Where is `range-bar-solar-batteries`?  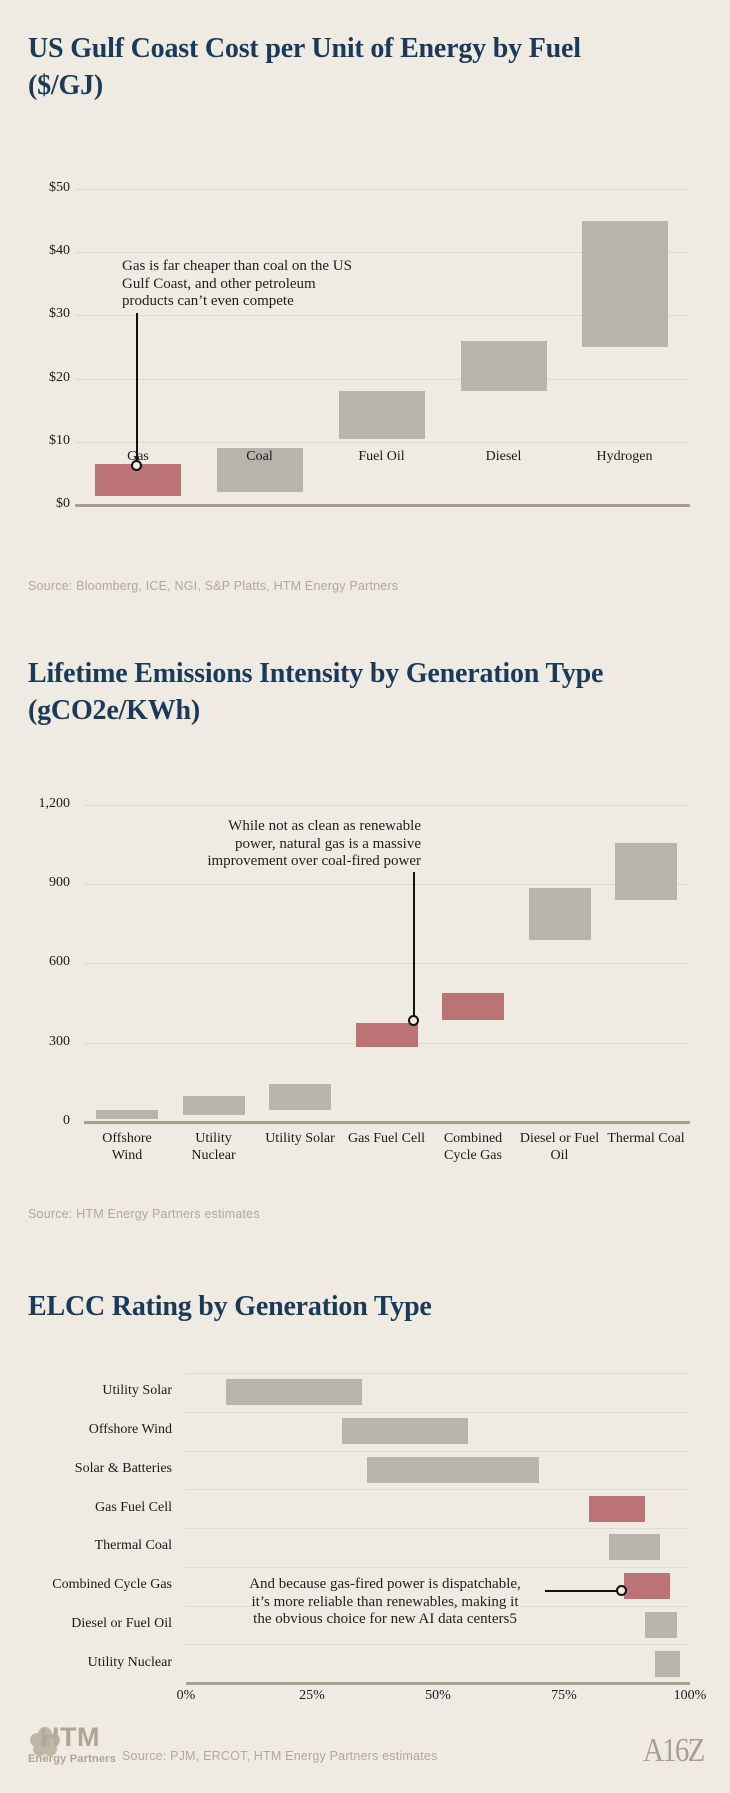
range-bar-solar-batteries is located at coordinates (453, 1469).